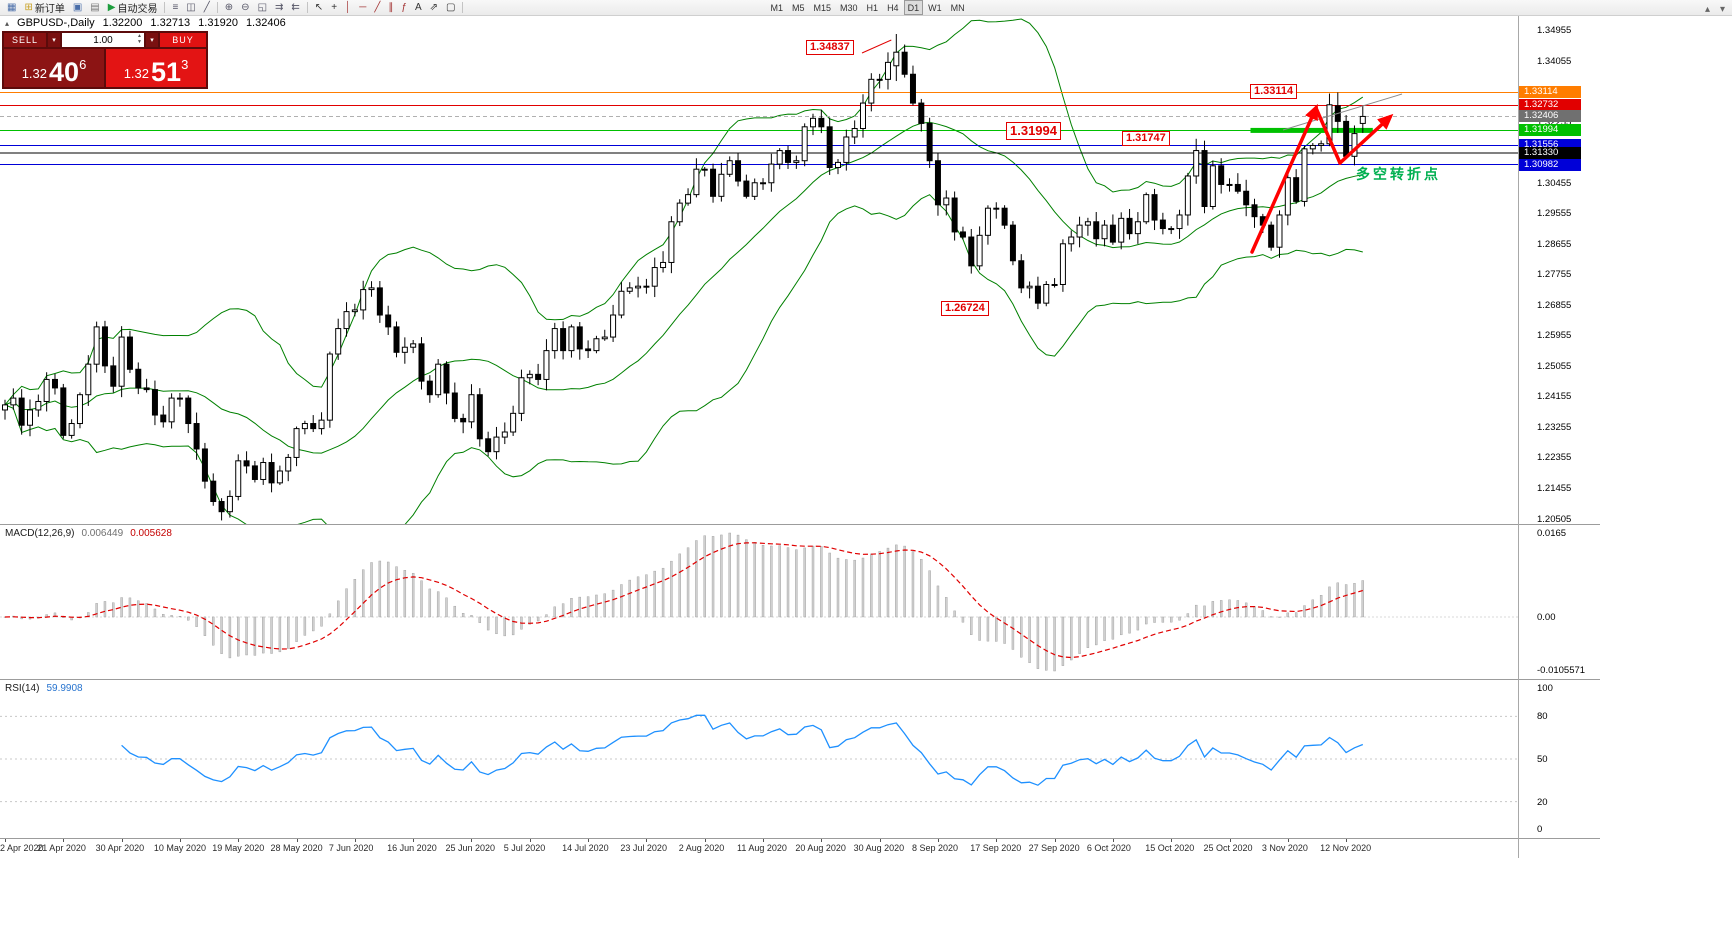 This screenshot has height=940, width=1732. What do you see at coordinates (120, 848) in the screenshot?
I see `date-label: 30 Apr 2020` at bounding box center [120, 848].